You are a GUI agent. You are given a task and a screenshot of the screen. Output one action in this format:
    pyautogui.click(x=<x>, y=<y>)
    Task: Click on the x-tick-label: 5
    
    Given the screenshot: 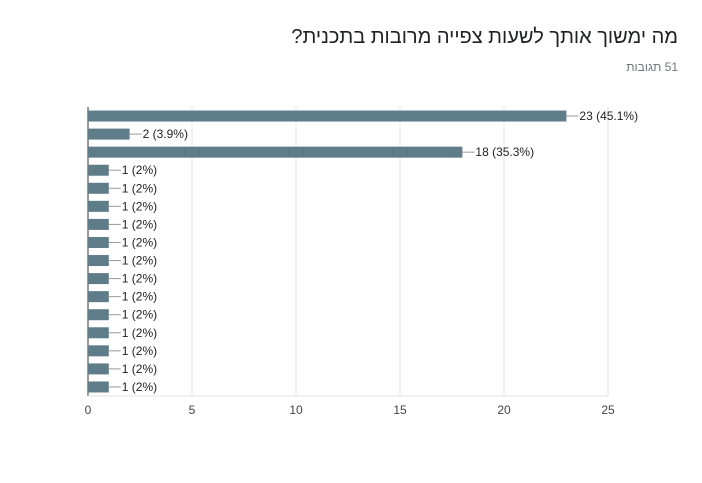 What is the action you would take?
    pyautogui.click(x=192, y=410)
    